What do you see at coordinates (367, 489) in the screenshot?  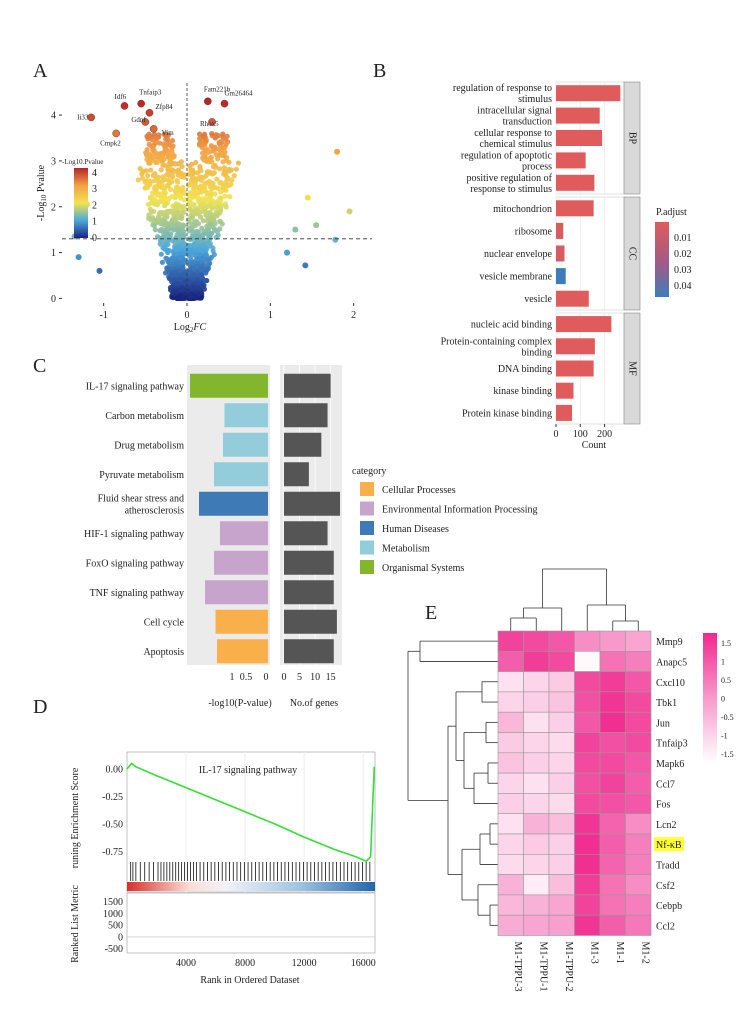 I see `kegg-legend-swatch` at bounding box center [367, 489].